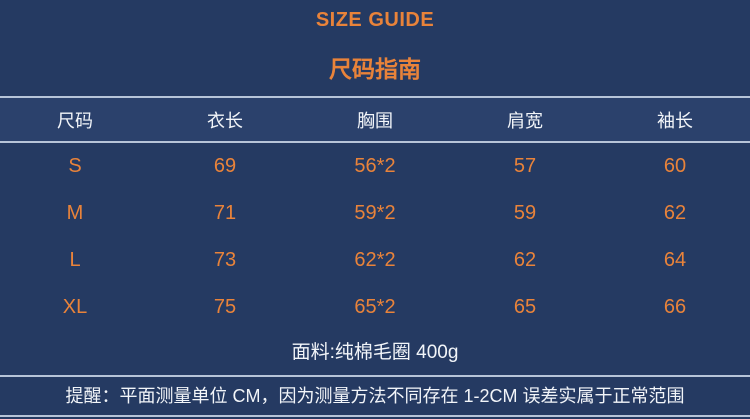 This screenshot has width=750, height=419. I want to click on value-cell: 71, so click(225, 213).